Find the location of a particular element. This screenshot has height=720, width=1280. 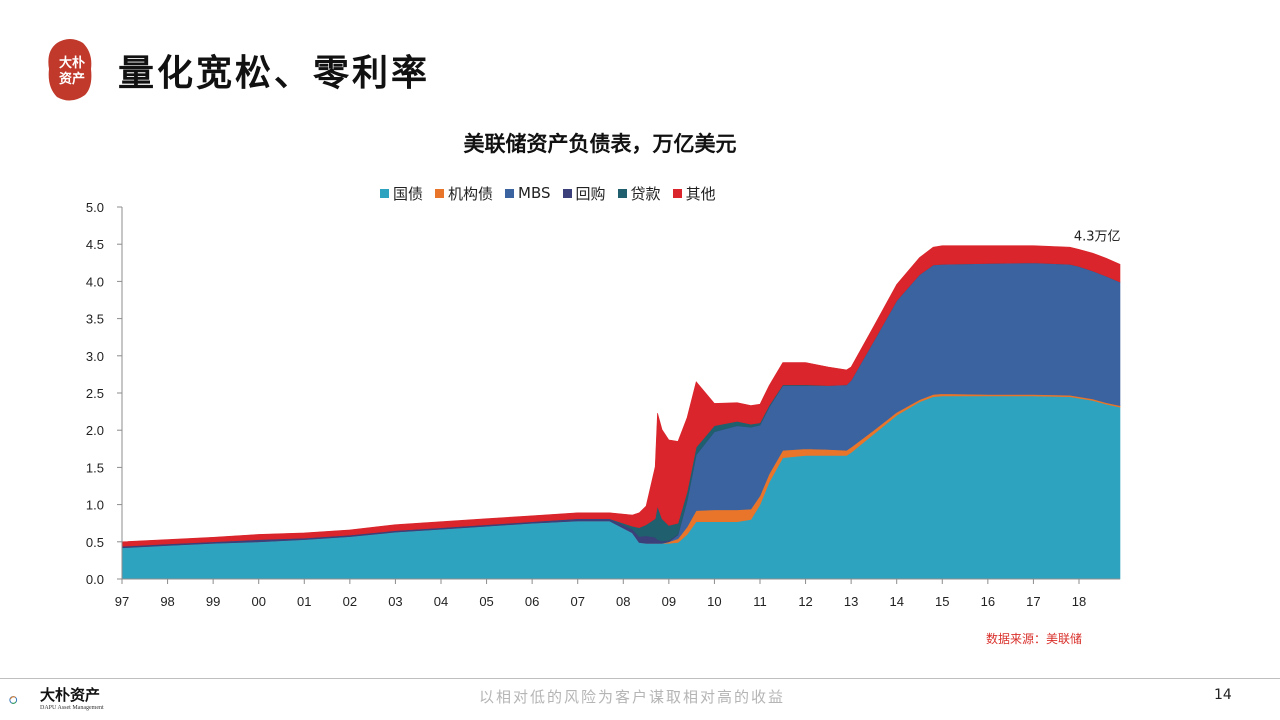

legend-label-mbs: MBS is located at coordinates (534, 193).